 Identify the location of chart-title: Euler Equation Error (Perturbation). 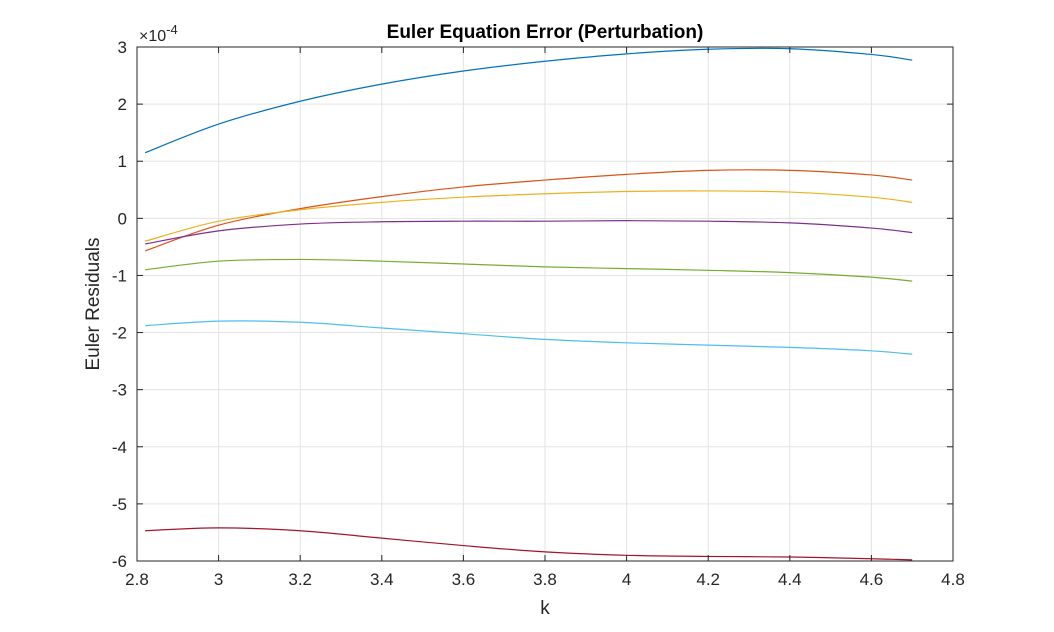
(545, 32).